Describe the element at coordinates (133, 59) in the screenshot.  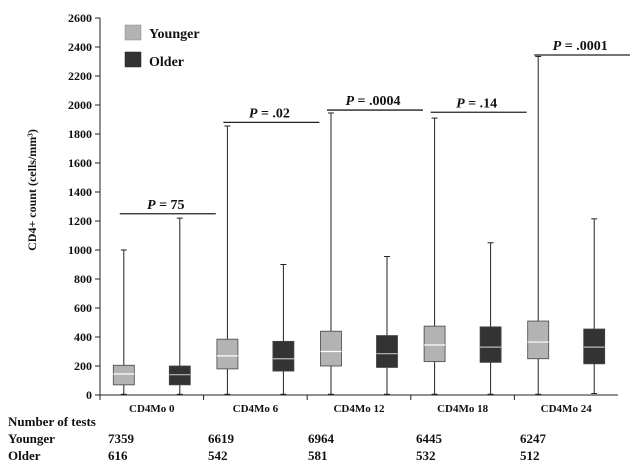
I see `legend-swatch-older` at that location.